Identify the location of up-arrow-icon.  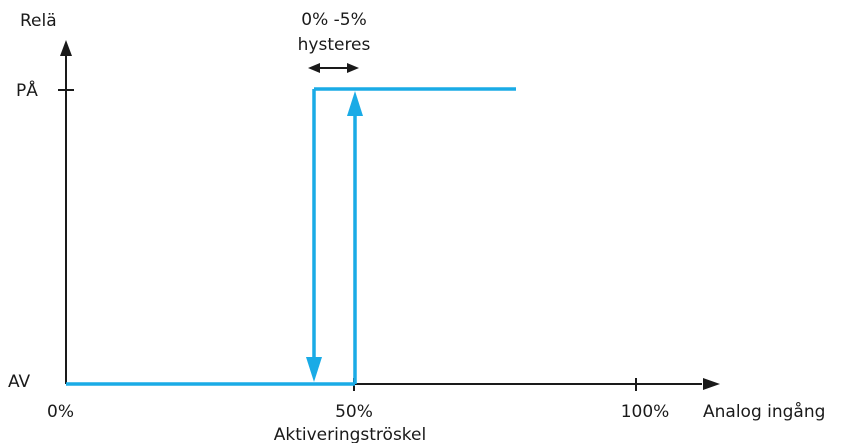
(355, 103).